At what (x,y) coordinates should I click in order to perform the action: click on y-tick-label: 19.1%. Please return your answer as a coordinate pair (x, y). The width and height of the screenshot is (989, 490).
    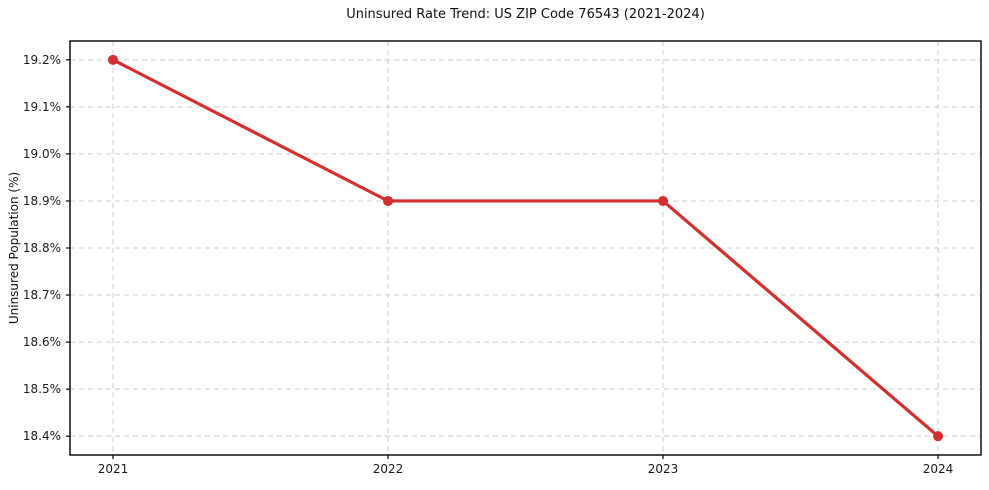
    Looking at the image, I should click on (42, 107).